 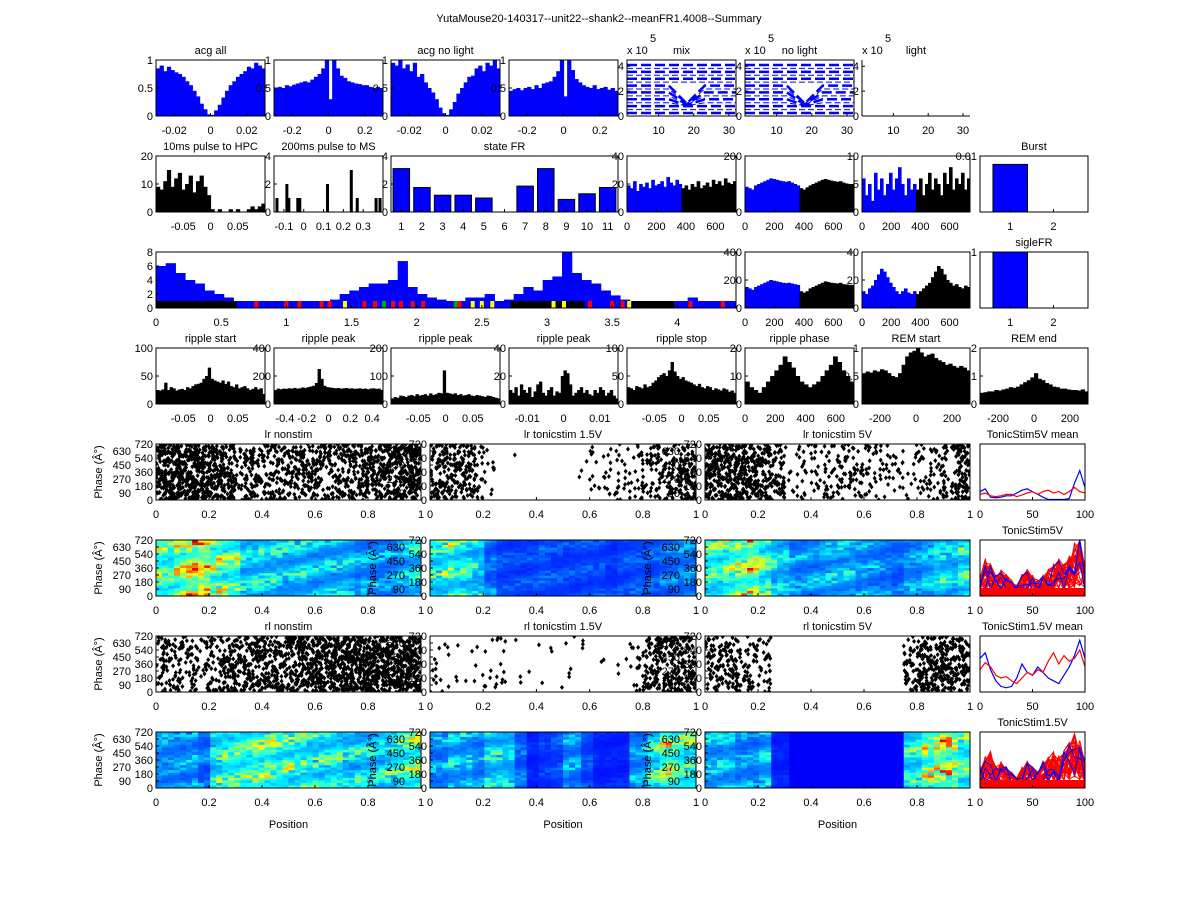 What do you see at coordinates (323, 227) in the screenshot?
I see `x-tick-label: 0.1` at bounding box center [323, 227].